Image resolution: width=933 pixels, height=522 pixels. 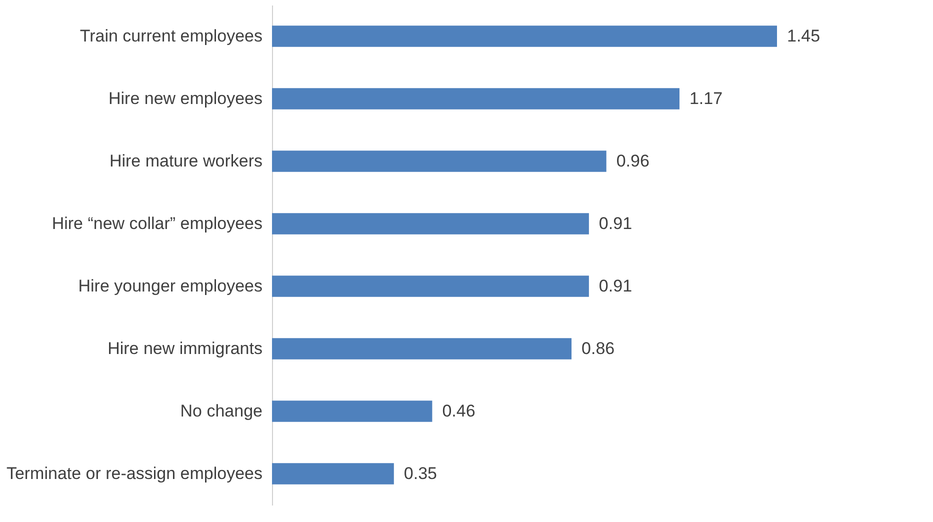 What do you see at coordinates (157, 223) in the screenshot?
I see `y-tick-label: Hire “new collar” employees` at bounding box center [157, 223].